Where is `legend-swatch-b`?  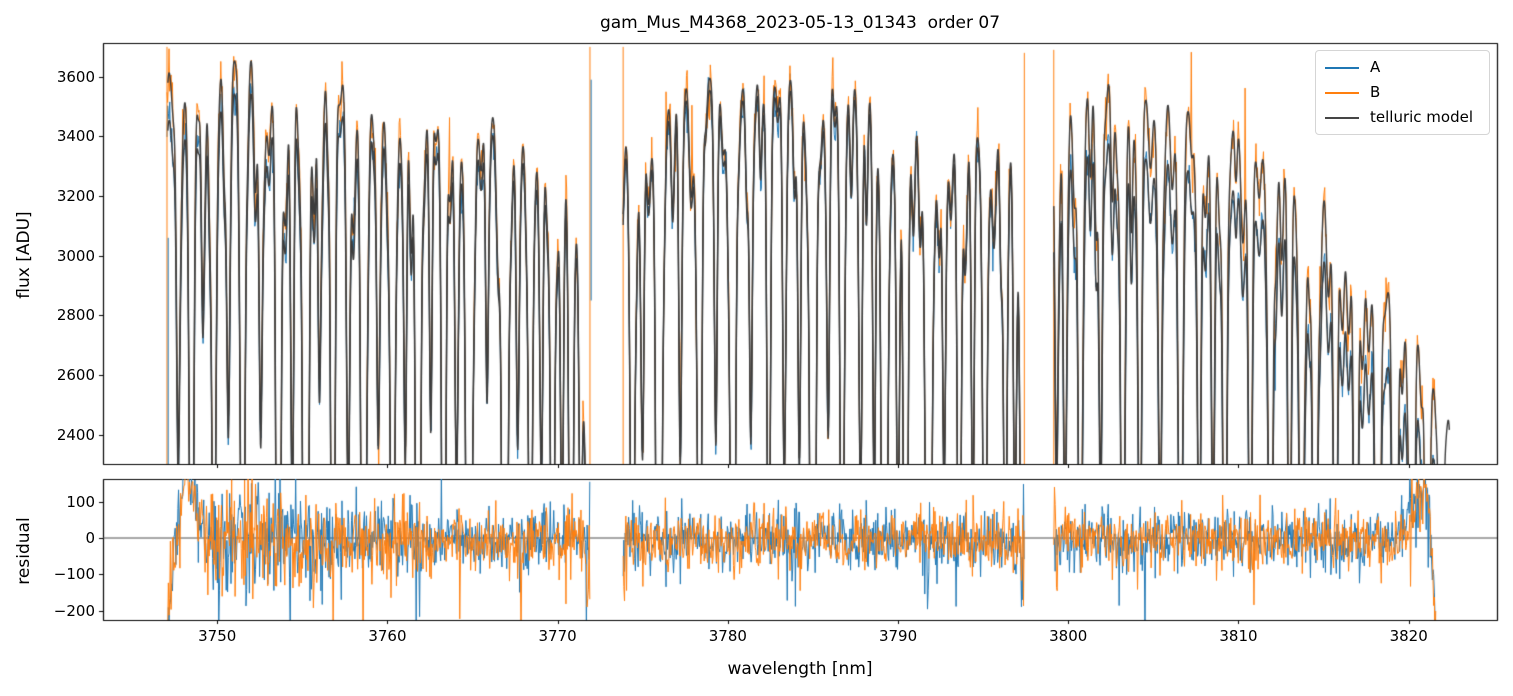
legend-swatch-b is located at coordinates (1342, 92).